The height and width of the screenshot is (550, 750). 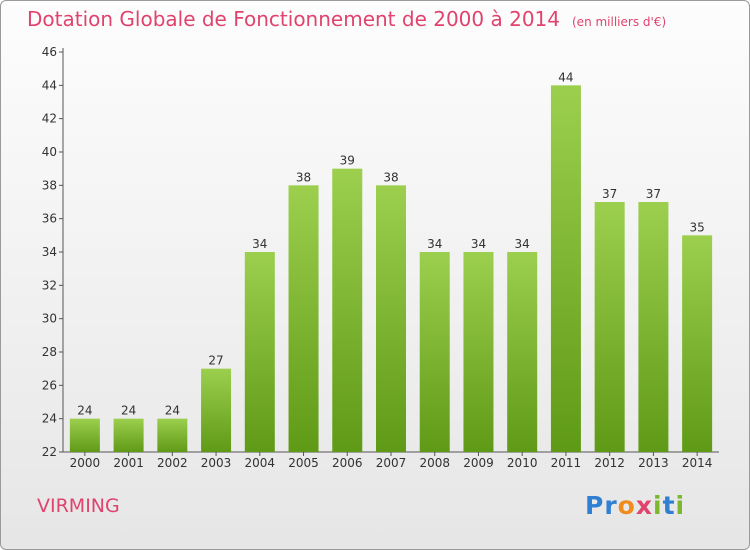 What do you see at coordinates (49, 252) in the screenshot?
I see `y-tick-label: 34` at bounding box center [49, 252].